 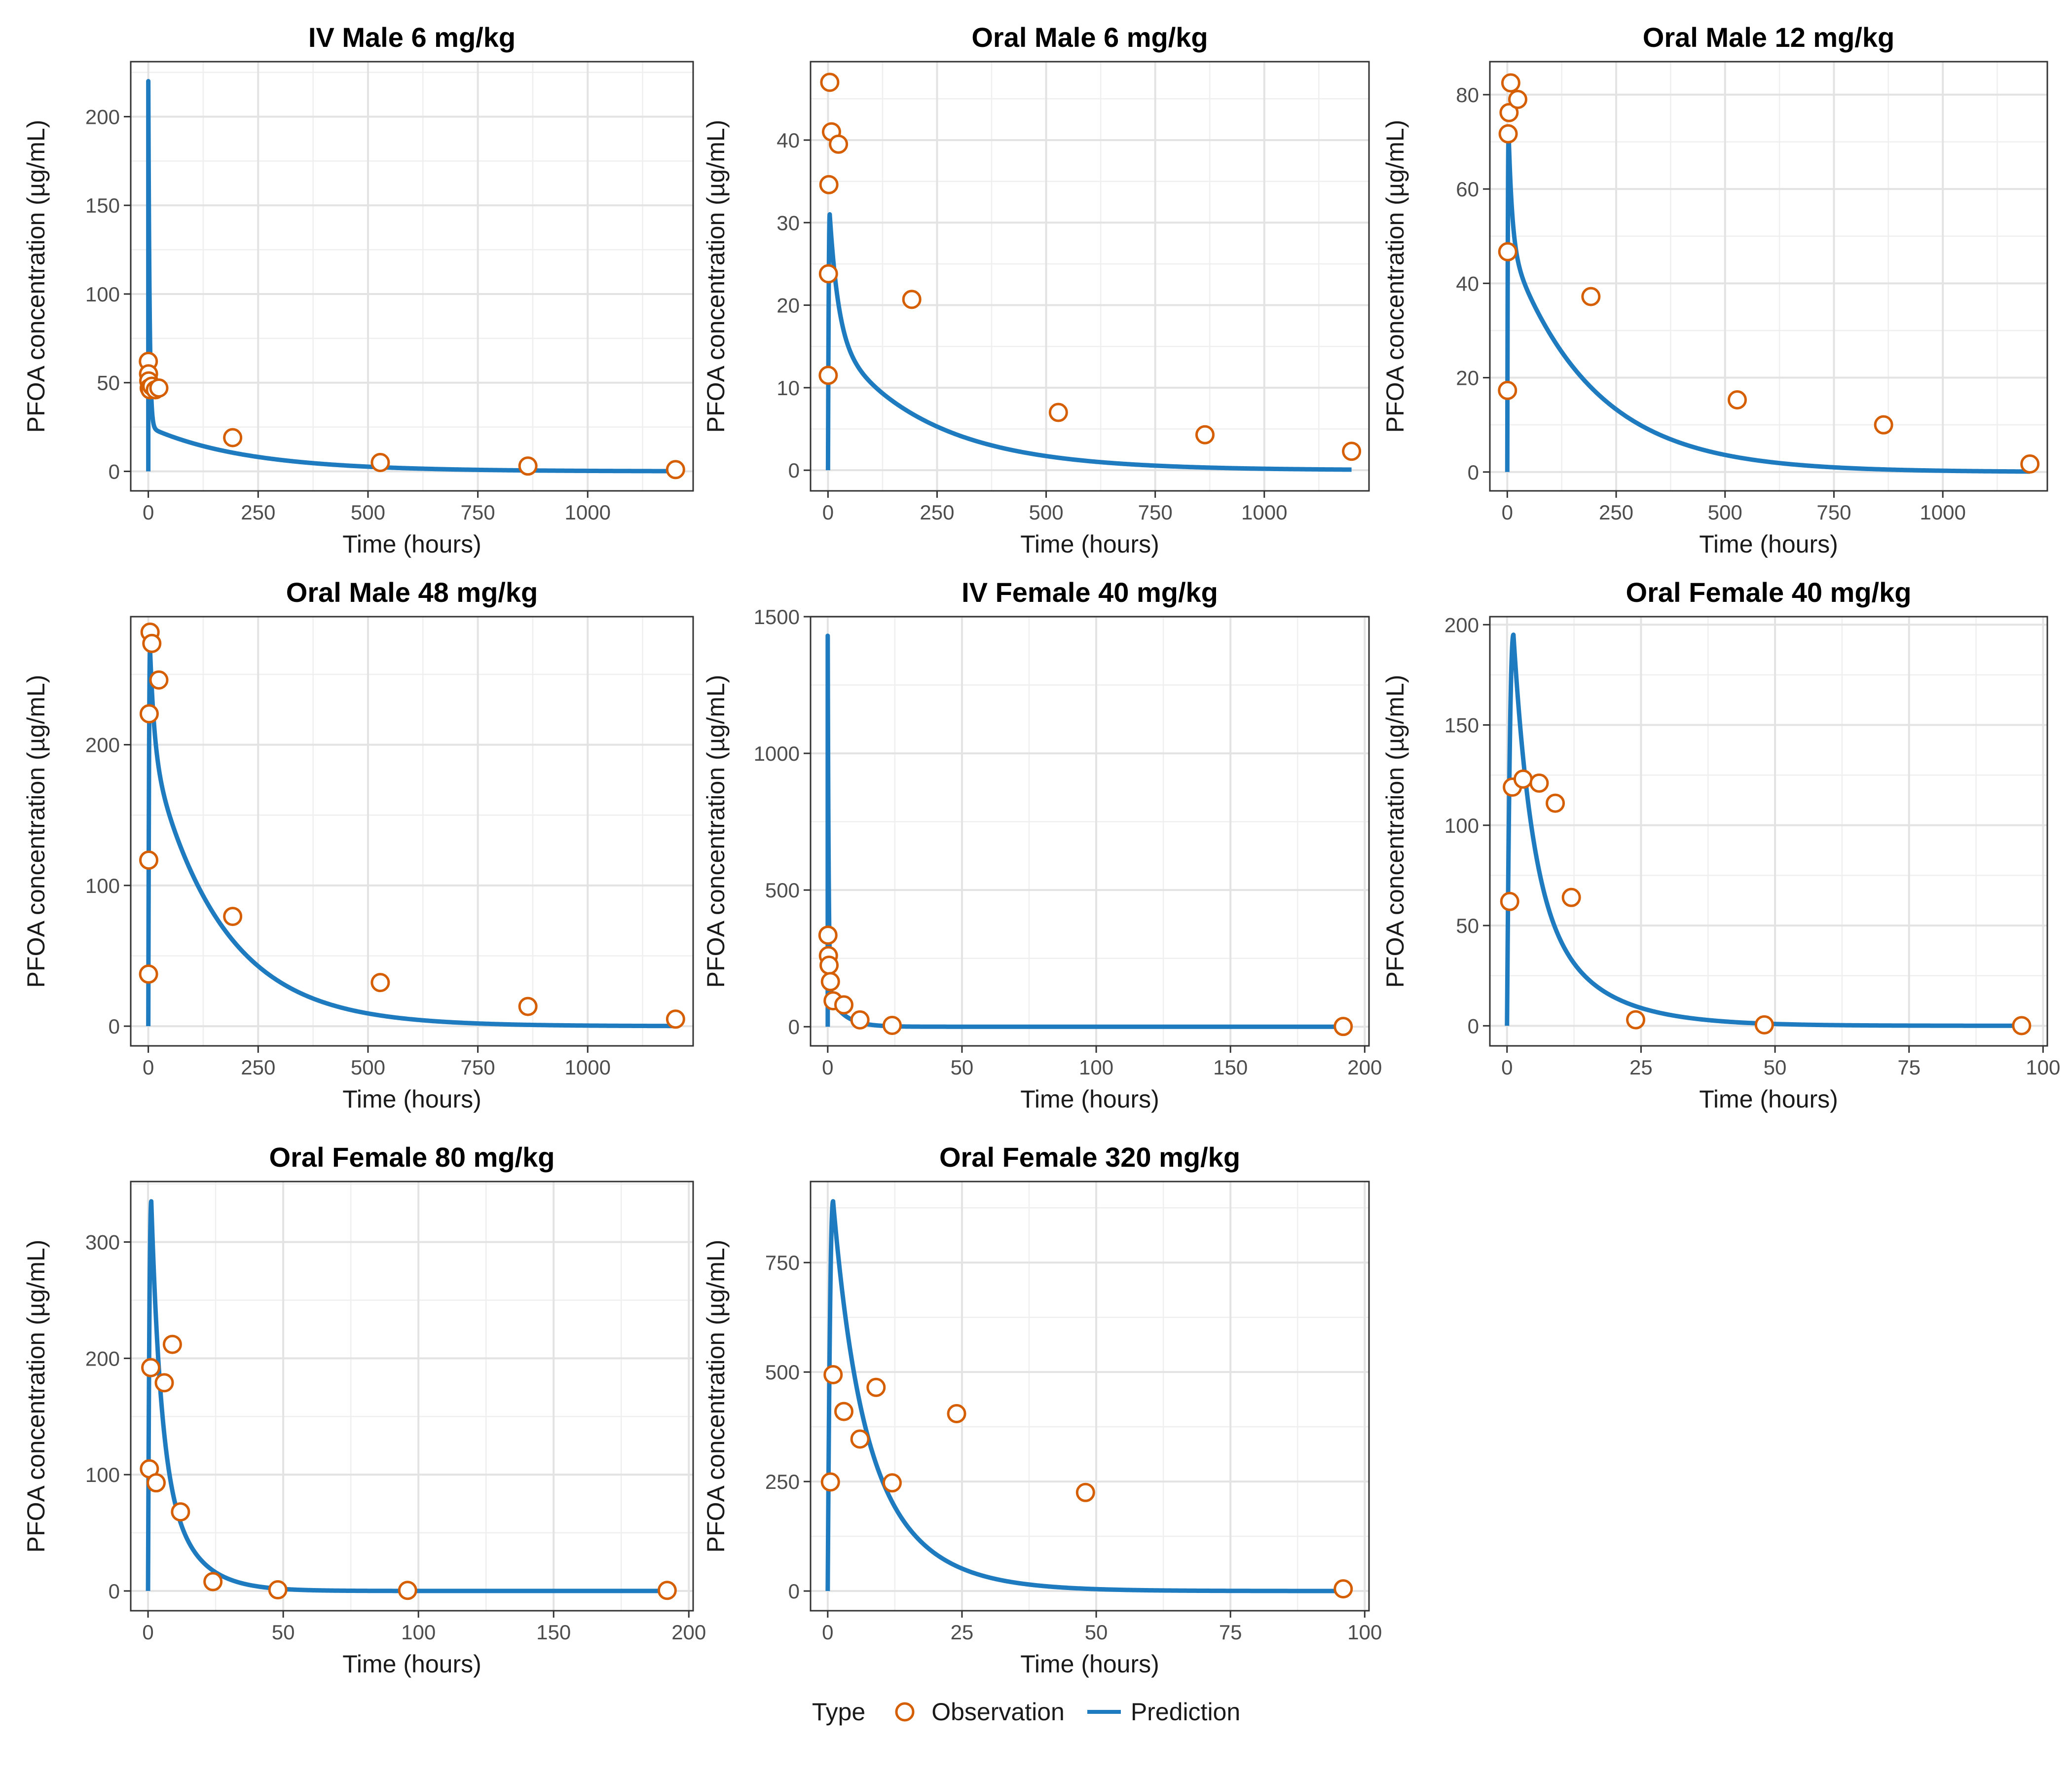 What do you see at coordinates (1769, 37) in the screenshot?
I see `chart-title: Oral Male 12 mg/kg` at bounding box center [1769, 37].